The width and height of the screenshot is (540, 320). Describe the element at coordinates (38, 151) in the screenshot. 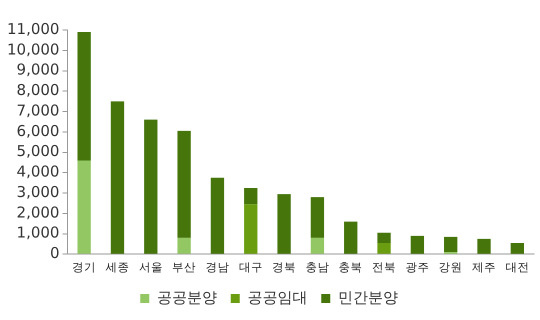

I see `y-tick-label: 5,000` at that location.